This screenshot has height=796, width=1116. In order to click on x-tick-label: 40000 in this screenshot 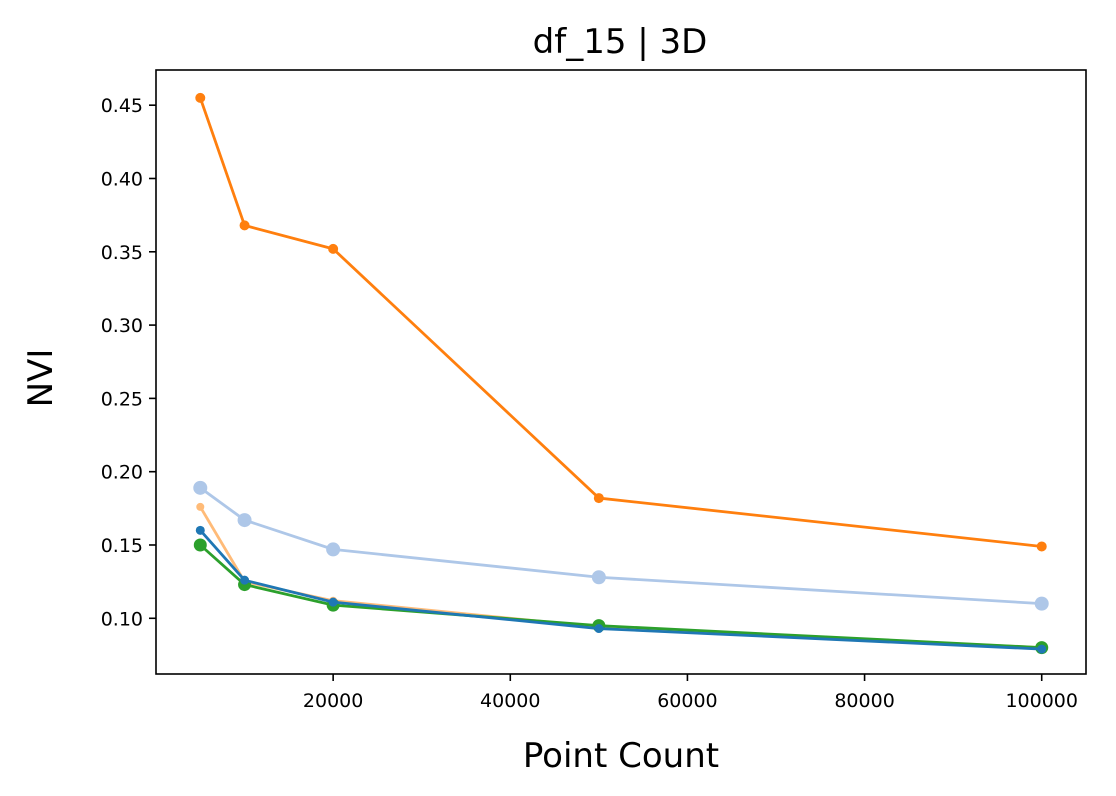, I will do `click(510, 701)`.